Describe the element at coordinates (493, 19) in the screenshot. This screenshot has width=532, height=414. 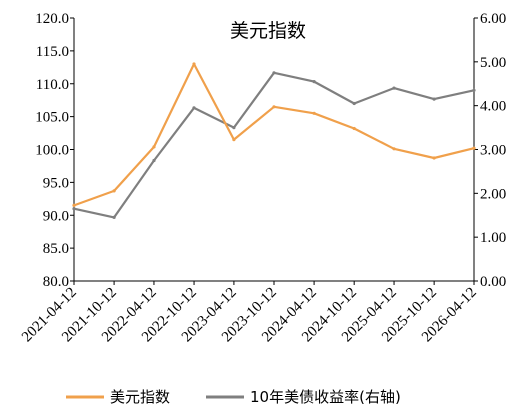
I see `right-tick-label: 6.00` at that location.